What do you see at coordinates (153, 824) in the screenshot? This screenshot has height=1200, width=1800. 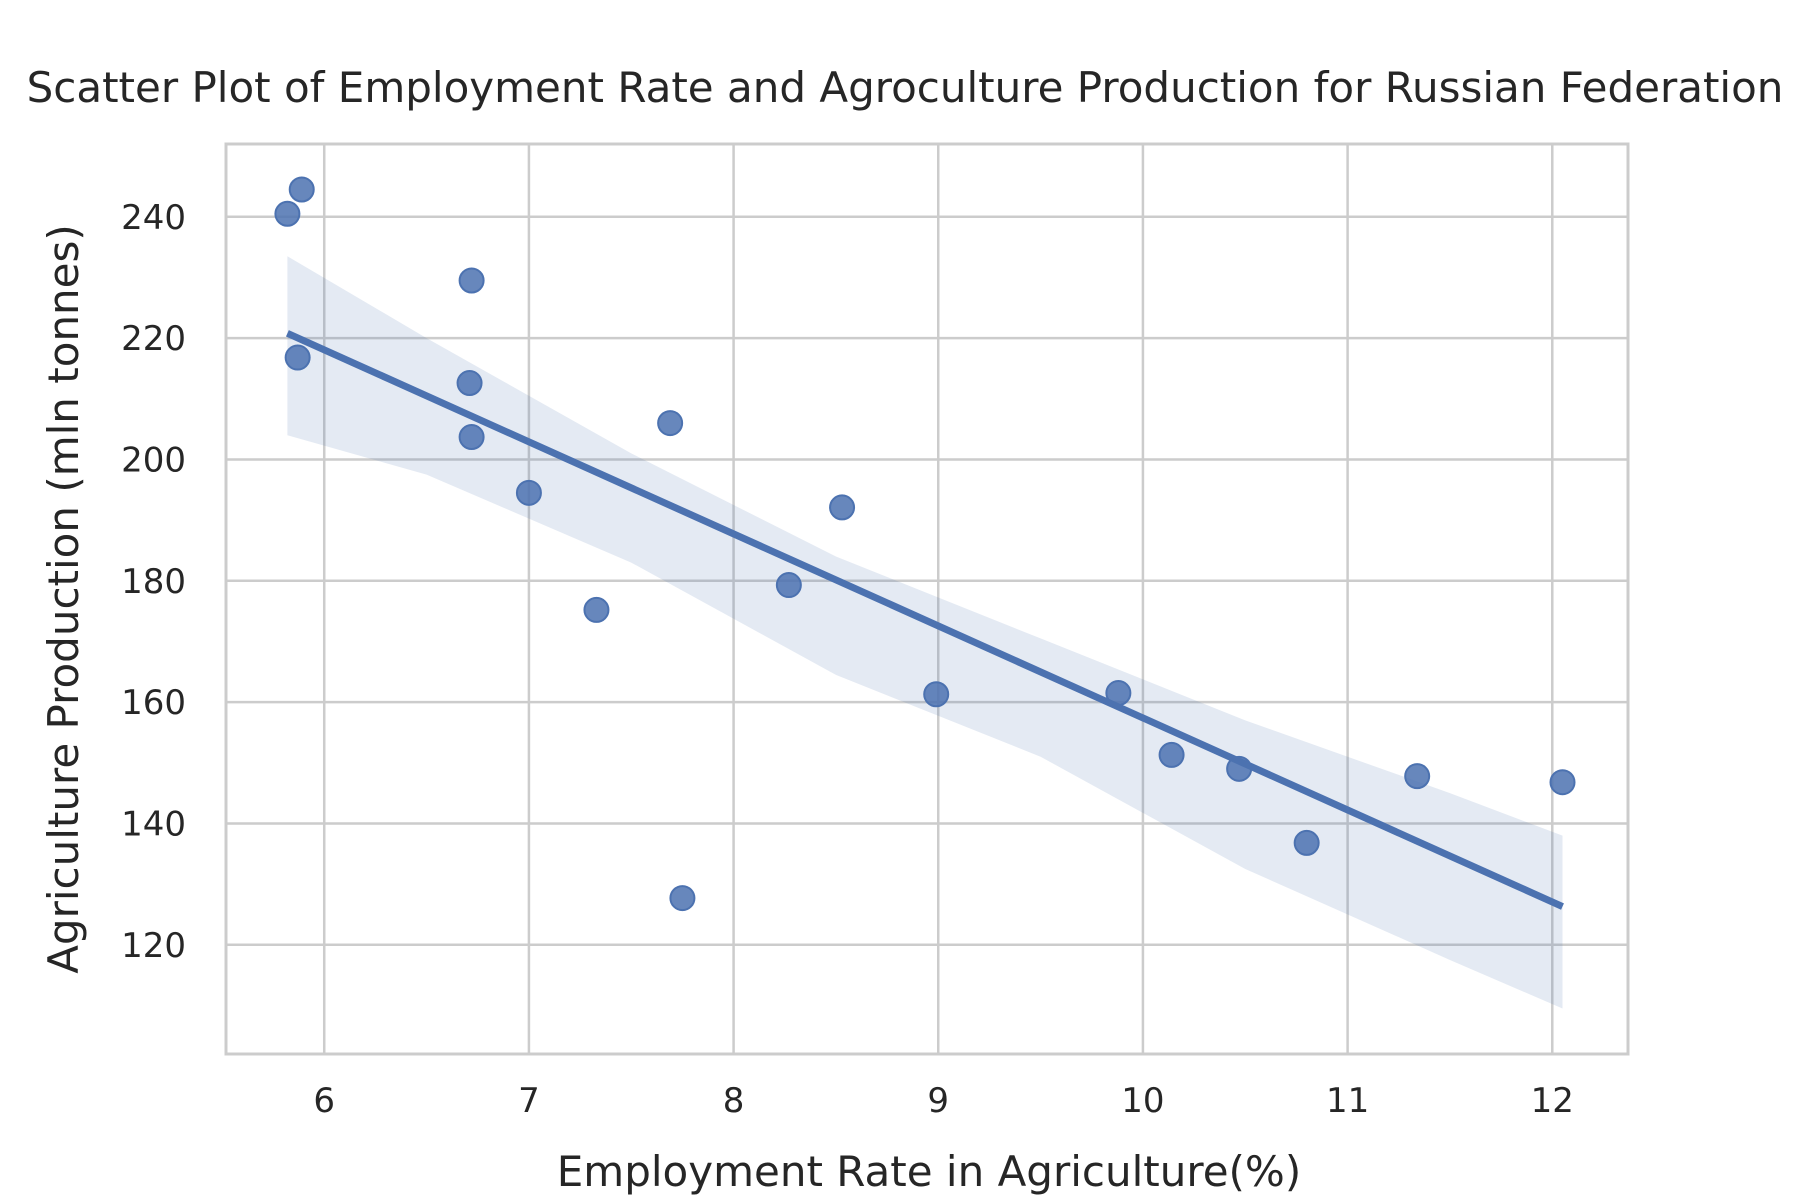 I see `y-tick-label: 140` at bounding box center [153, 824].